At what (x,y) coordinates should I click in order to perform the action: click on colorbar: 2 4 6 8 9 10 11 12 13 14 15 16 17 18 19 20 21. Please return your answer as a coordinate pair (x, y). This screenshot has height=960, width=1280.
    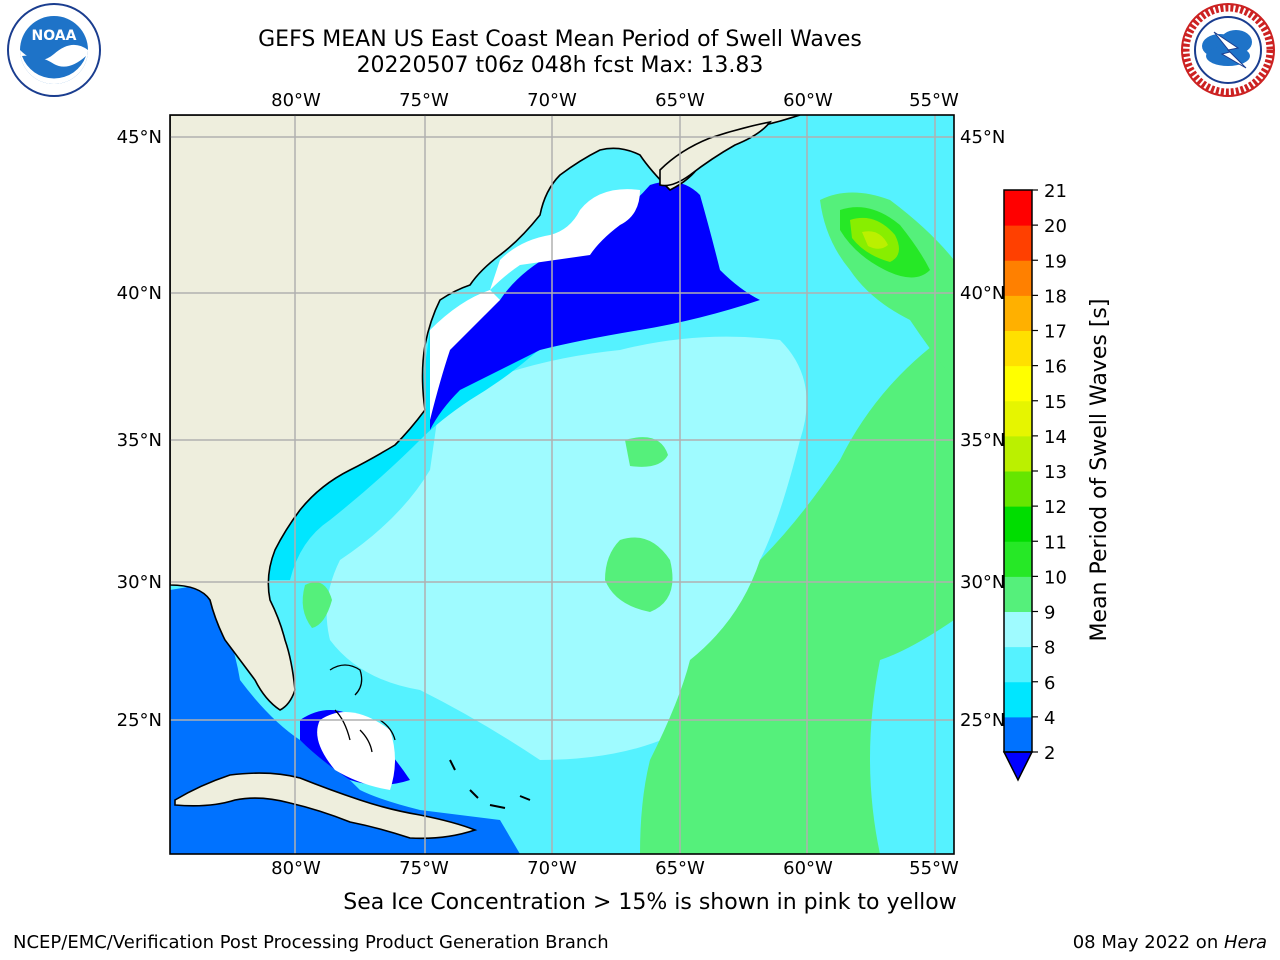
    Looking at the image, I should click on (1034, 481).